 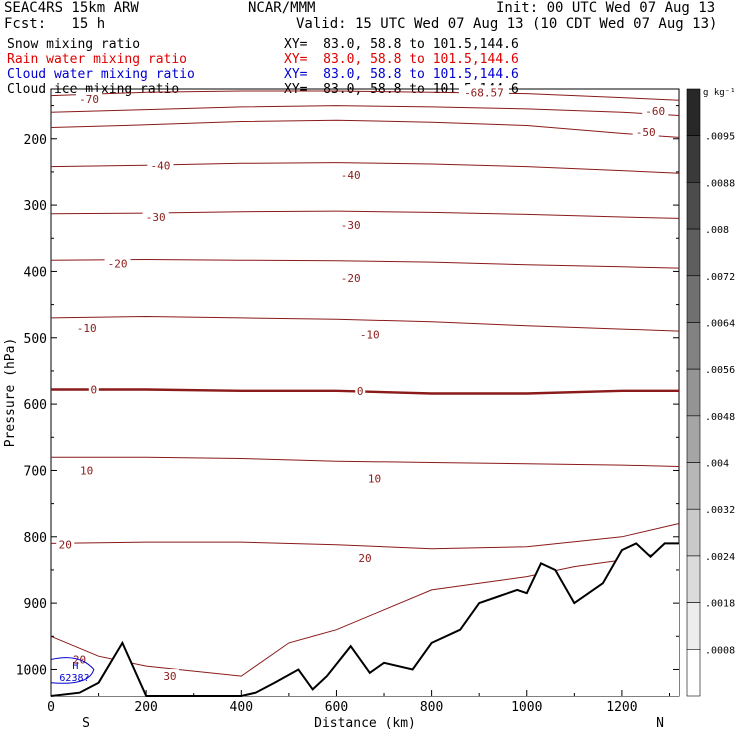 What do you see at coordinates (720, 370) in the screenshot?
I see `colorbar-label: .0056` at bounding box center [720, 370].